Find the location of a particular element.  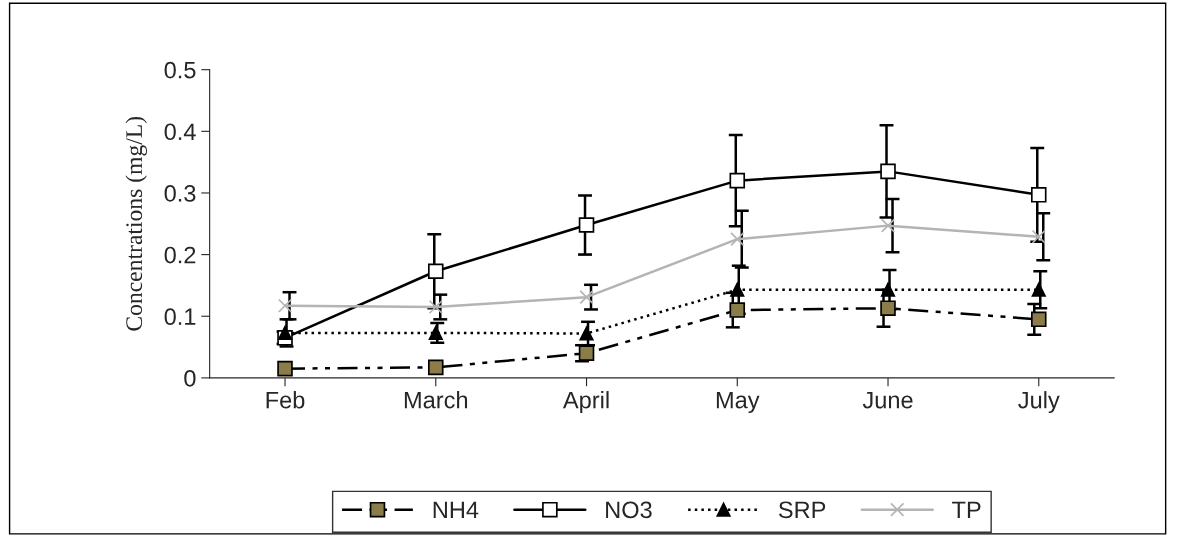

x-tick-label: March is located at coordinates (436, 400).